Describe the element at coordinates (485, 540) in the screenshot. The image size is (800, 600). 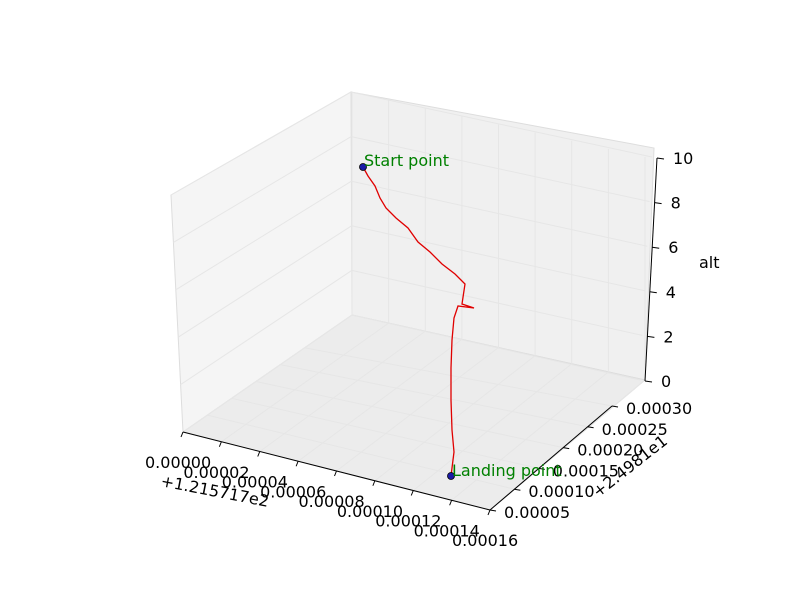
I see `x-tick-label: 0.00016` at that location.